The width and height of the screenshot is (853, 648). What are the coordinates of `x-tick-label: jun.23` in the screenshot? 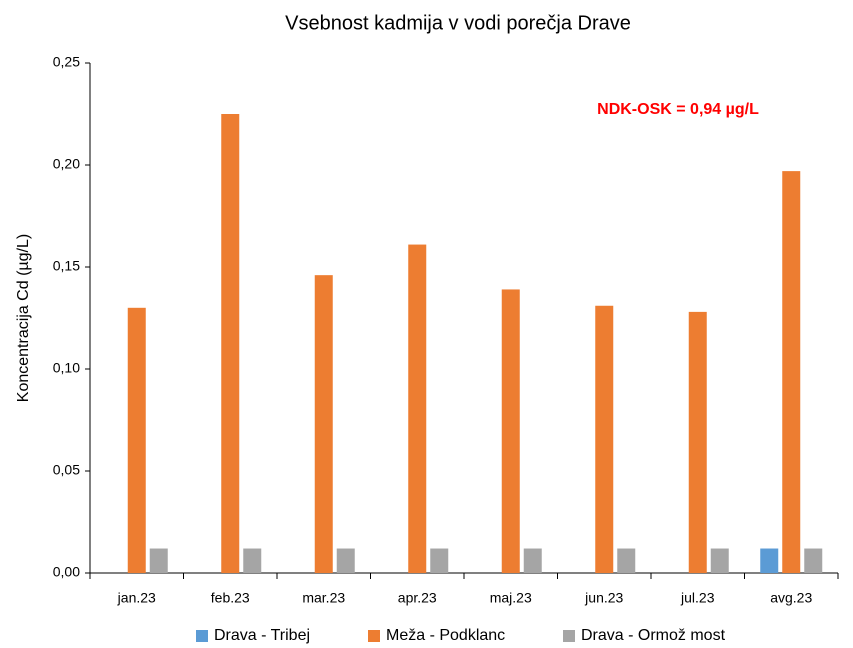 It's located at (603, 598).